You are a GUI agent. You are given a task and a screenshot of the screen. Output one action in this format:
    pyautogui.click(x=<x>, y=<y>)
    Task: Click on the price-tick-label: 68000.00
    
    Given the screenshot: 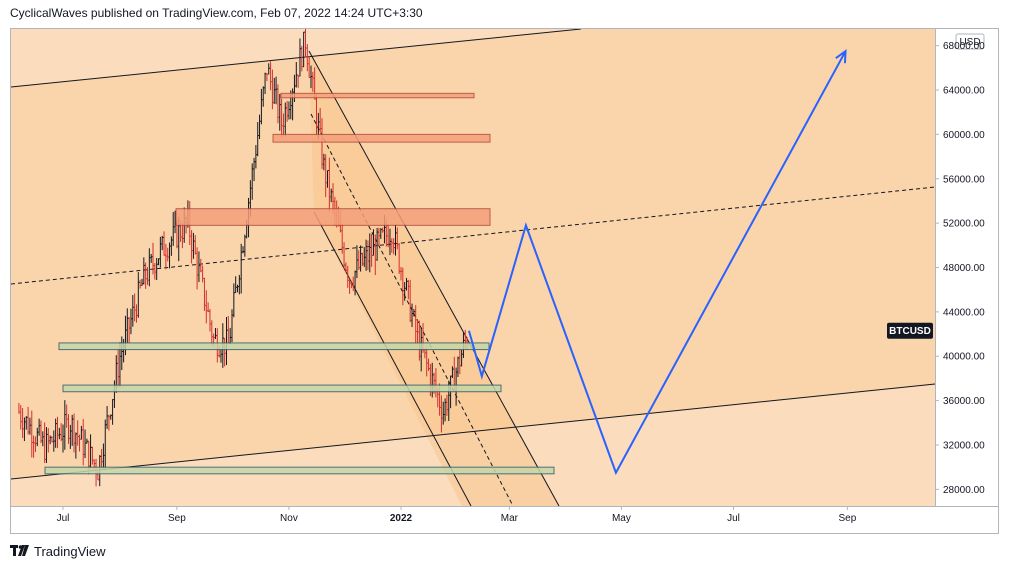 What is the action you would take?
    pyautogui.click(x=964, y=46)
    